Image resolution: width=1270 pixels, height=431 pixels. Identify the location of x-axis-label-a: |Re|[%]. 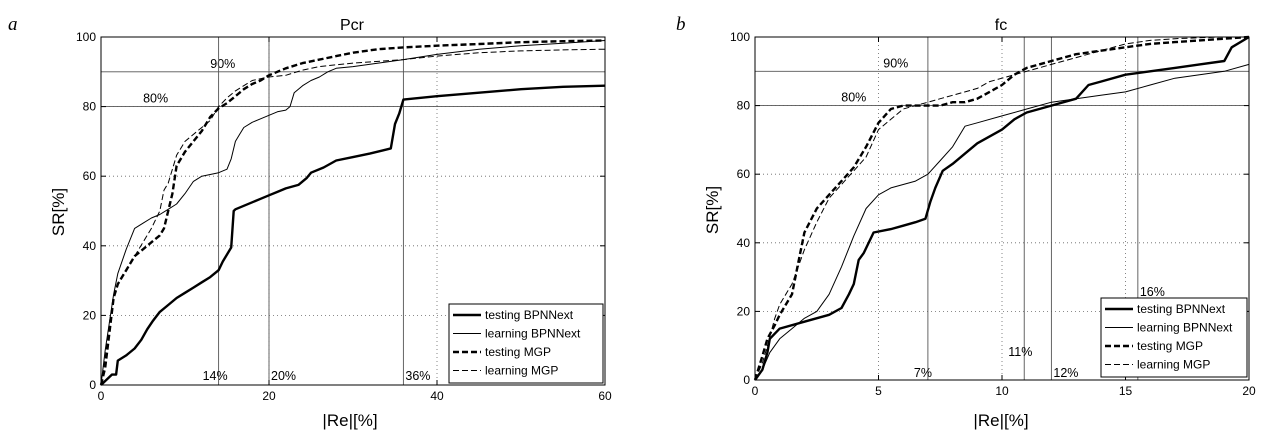
(349, 420).